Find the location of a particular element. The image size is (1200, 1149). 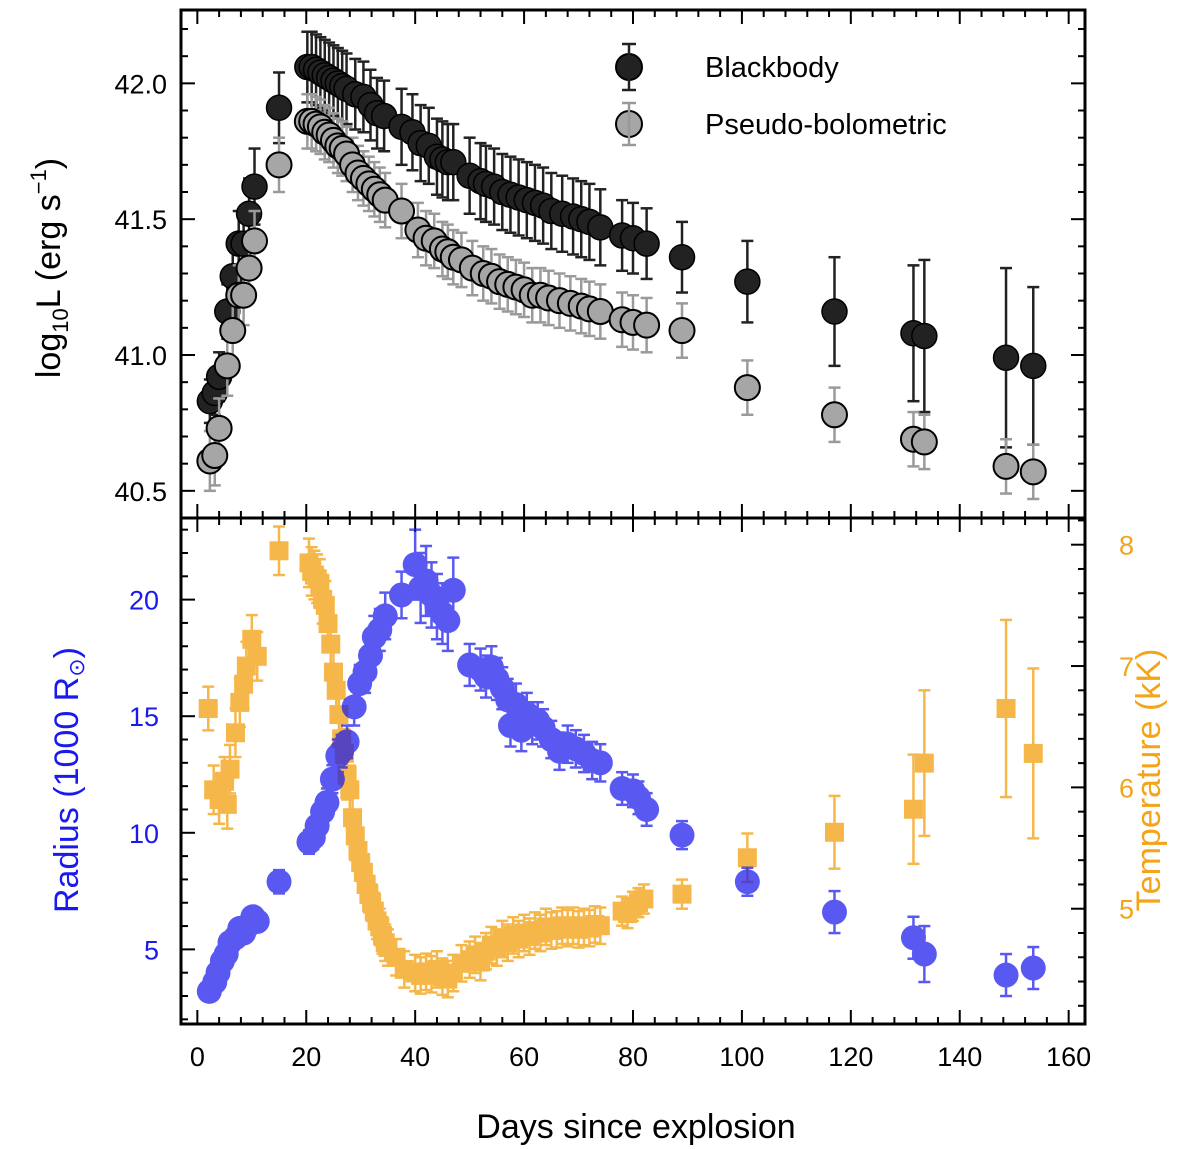

legend-label-pseudo-bolometric: Pseudo-bolometric is located at coordinates (826, 125).